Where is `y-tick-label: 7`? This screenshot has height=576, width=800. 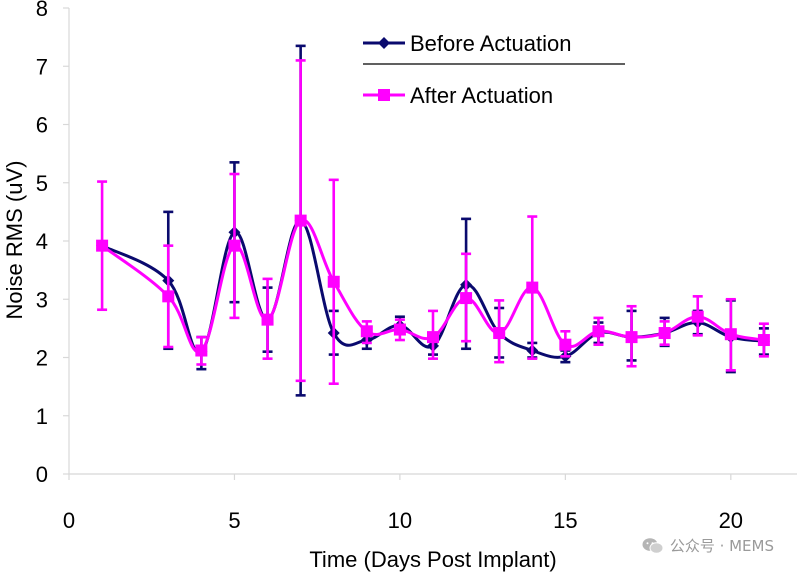
y-tick-label: 7 is located at coordinates (42, 66).